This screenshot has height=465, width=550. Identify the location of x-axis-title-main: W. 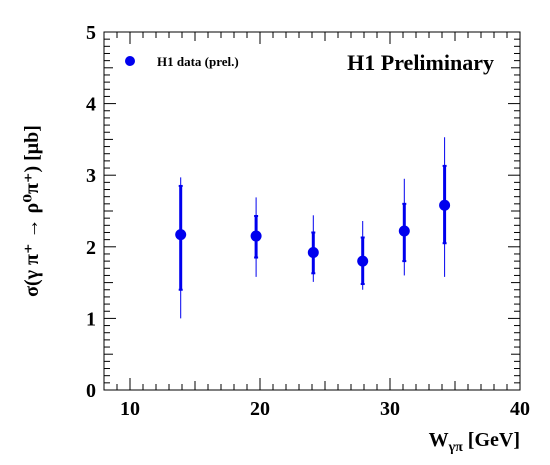
(439, 440).